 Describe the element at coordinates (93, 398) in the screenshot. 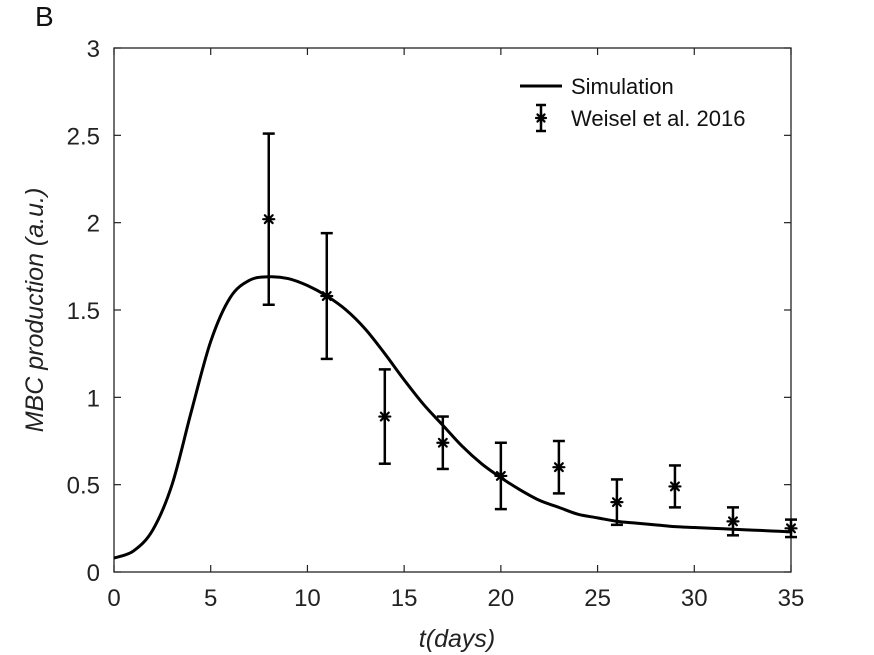

I see `y-tick-label: 1` at that location.